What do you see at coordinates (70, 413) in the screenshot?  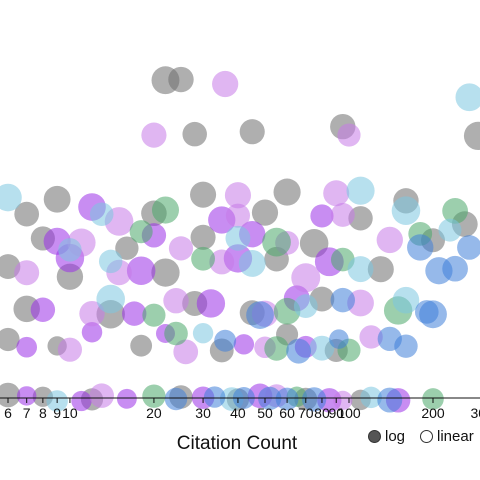 I see `x-tick-label: 10` at bounding box center [70, 413].